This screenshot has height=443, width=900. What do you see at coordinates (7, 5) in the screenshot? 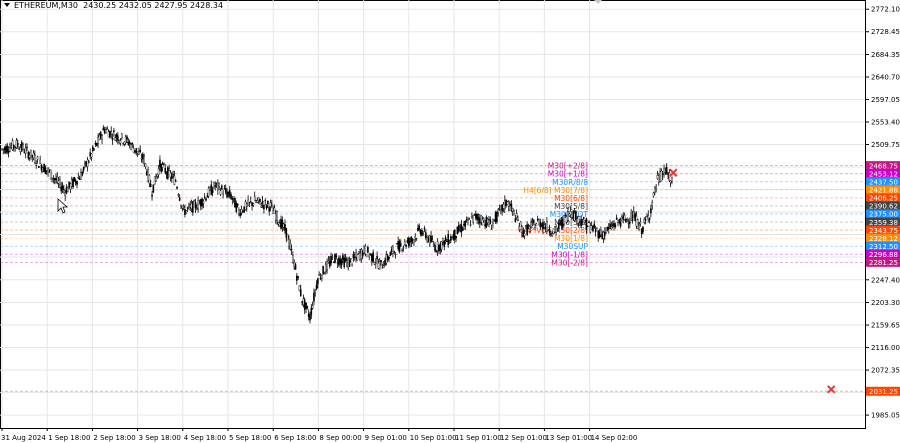
I see `dropdown-triangle-icon` at bounding box center [7, 5].